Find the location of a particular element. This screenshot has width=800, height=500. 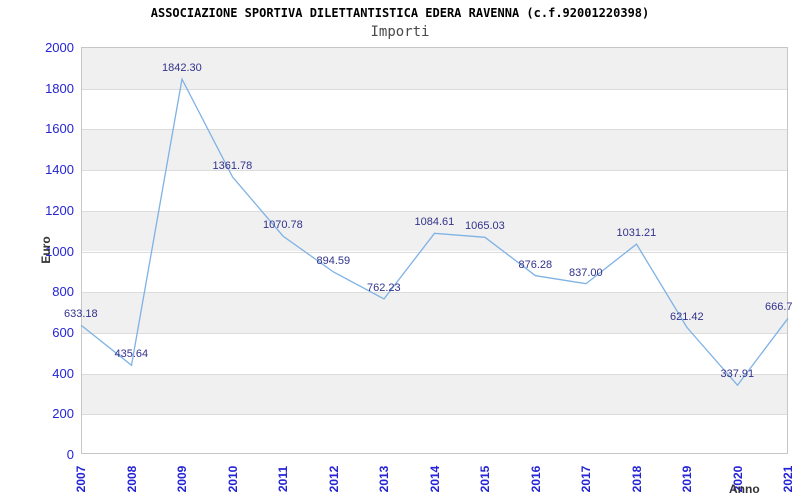

y-tick-label: 600 is located at coordinates (63, 332).